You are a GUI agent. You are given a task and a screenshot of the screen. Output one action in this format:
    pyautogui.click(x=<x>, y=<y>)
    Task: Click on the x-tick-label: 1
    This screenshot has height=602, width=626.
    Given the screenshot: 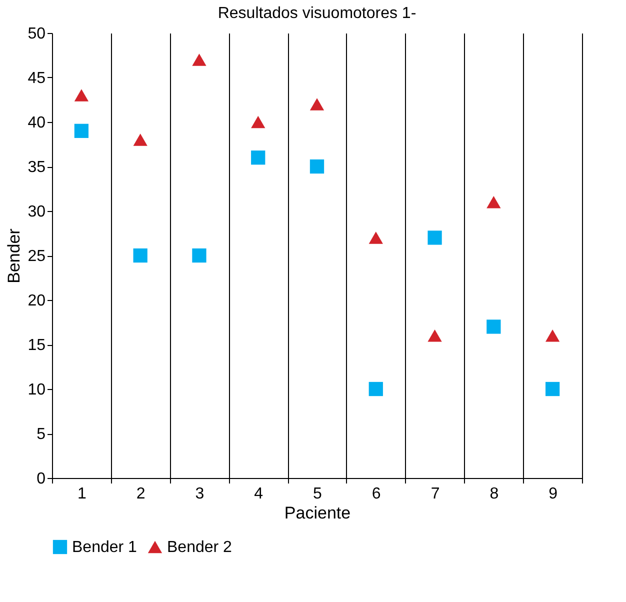 What is the action you would take?
    pyautogui.click(x=81, y=494)
    